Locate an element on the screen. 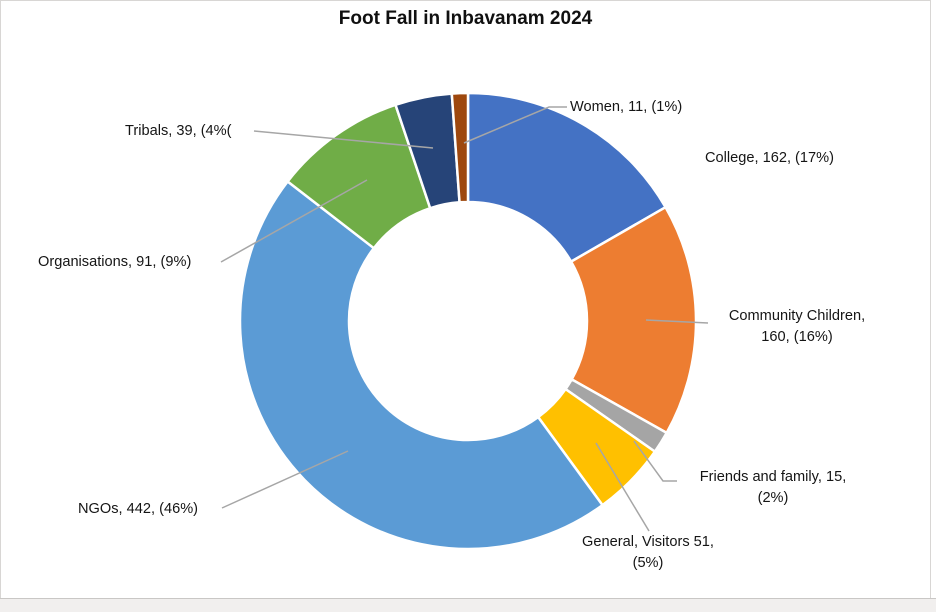 The height and width of the screenshot is (612, 936). slice-women is located at coordinates (460, 147).